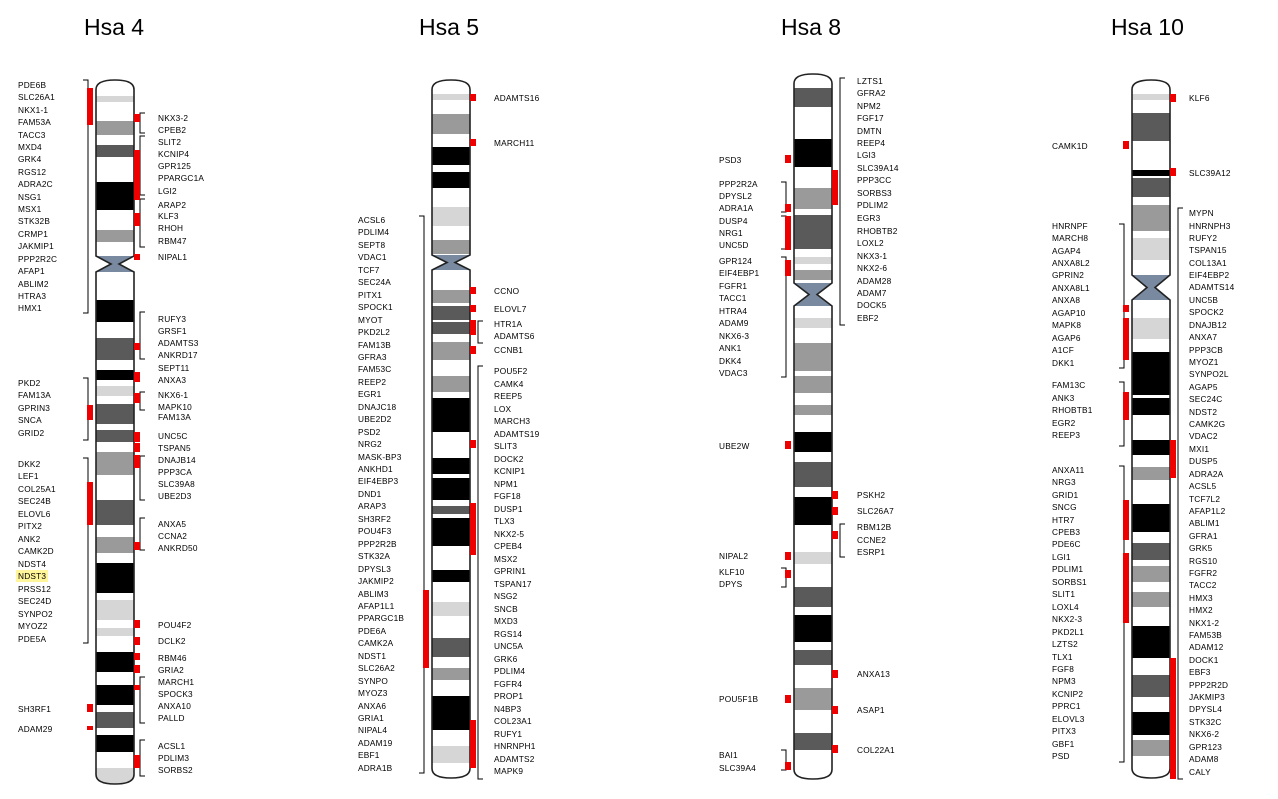 Image resolution: width=1278 pixels, height=799 pixels. What do you see at coordinates (1069, 313) in the screenshot?
I see `gene-label-left: AGAP10` at bounding box center [1069, 313].